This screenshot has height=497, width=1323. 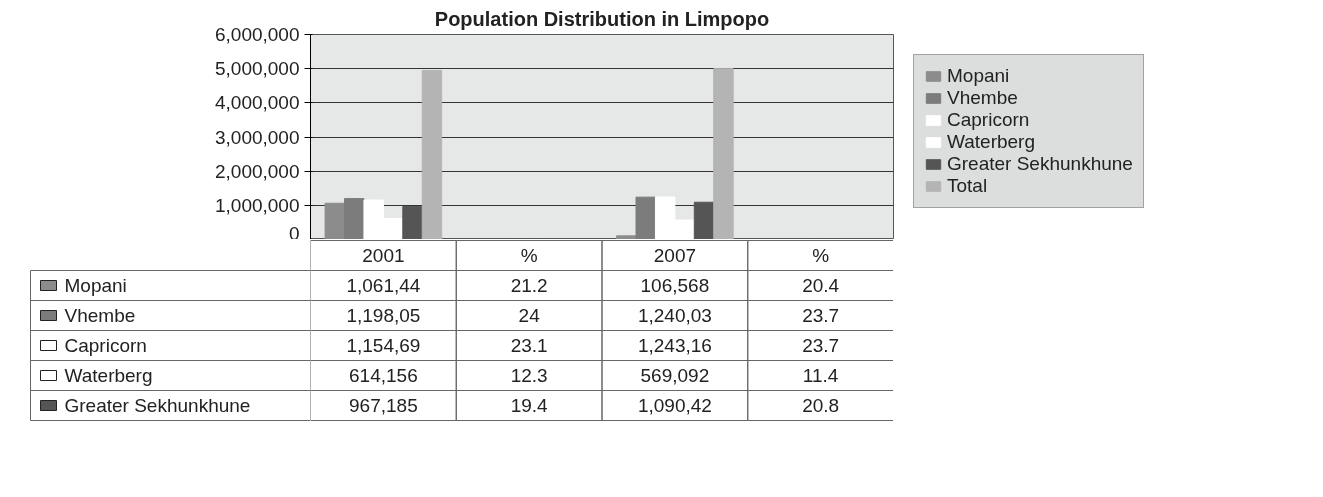 I want to click on chart-title: Population Distribution in Limpopo, so click(x=602, y=18).